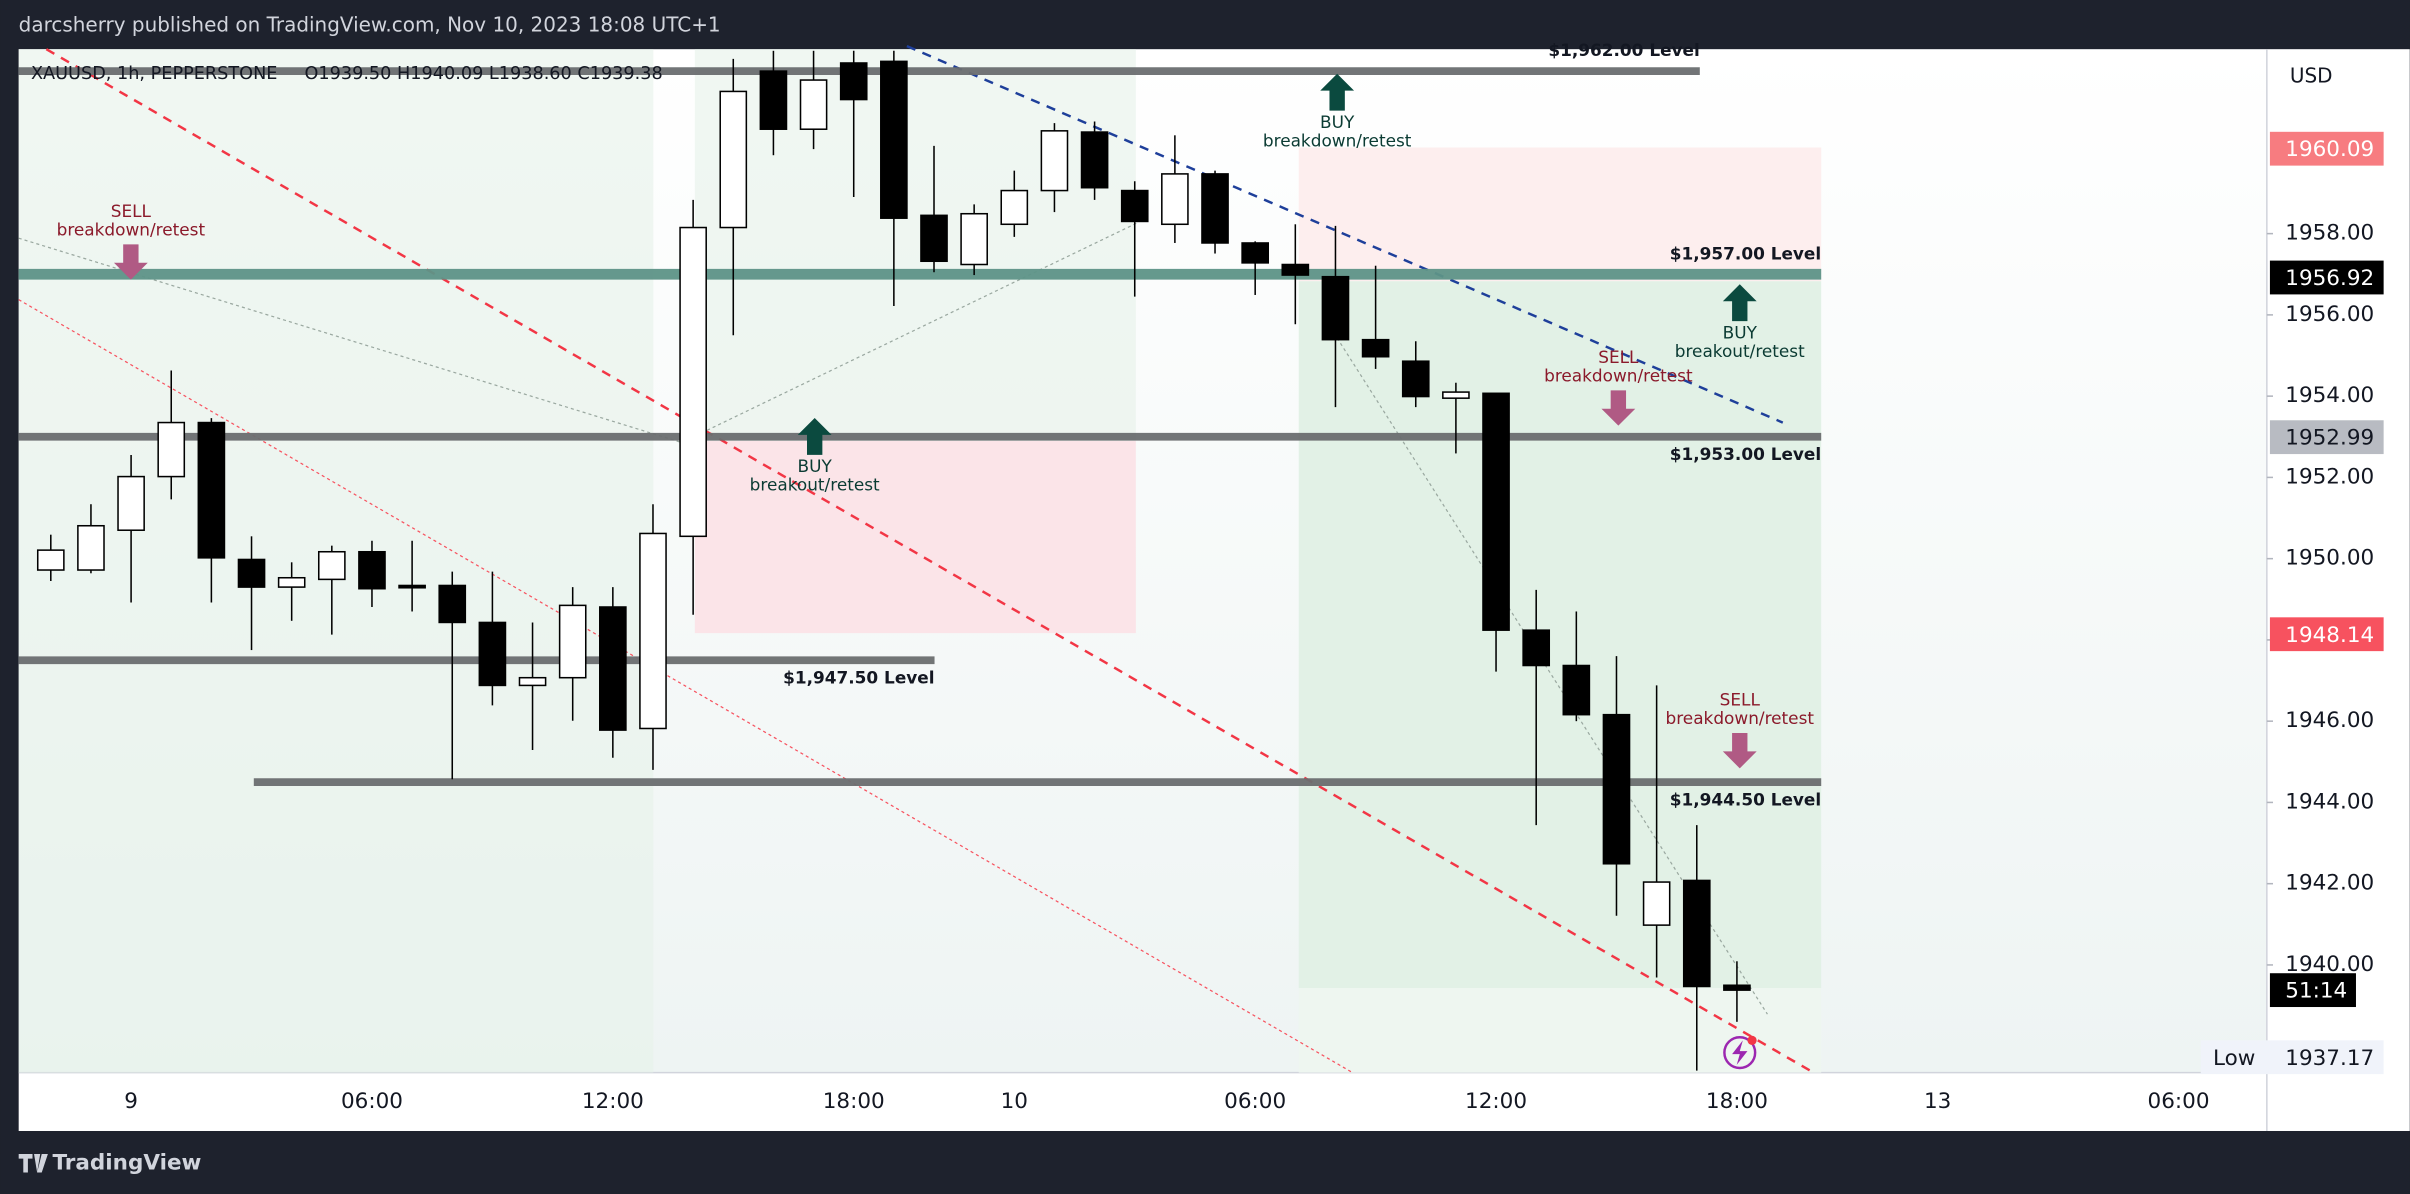  What do you see at coordinates (1745, 454) in the screenshot?
I see `level-label: $1,953.00 Level` at bounding box center [1745, 454].